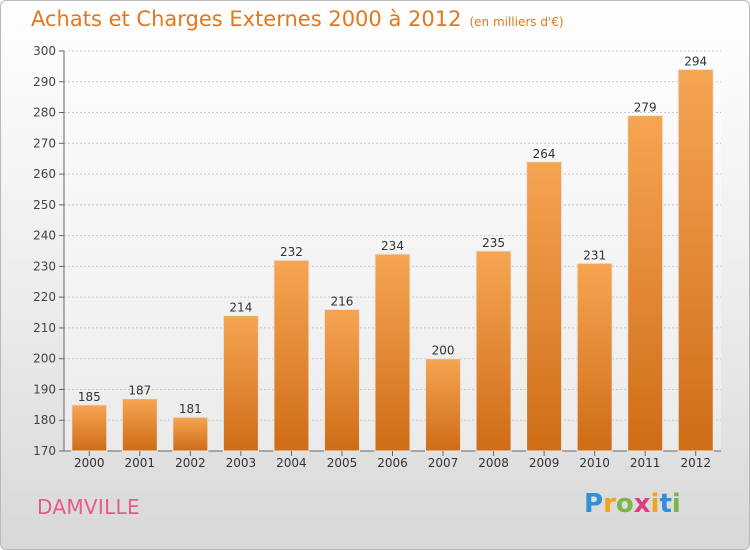 This screenshot has height=550, width=750. I want to click on x-tick-label: 2012, so click(695, 463).